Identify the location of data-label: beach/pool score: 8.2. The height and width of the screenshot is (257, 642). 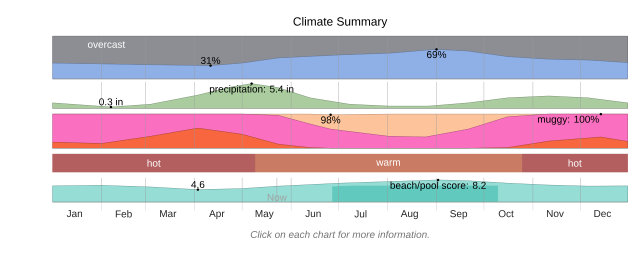
(438, 186).